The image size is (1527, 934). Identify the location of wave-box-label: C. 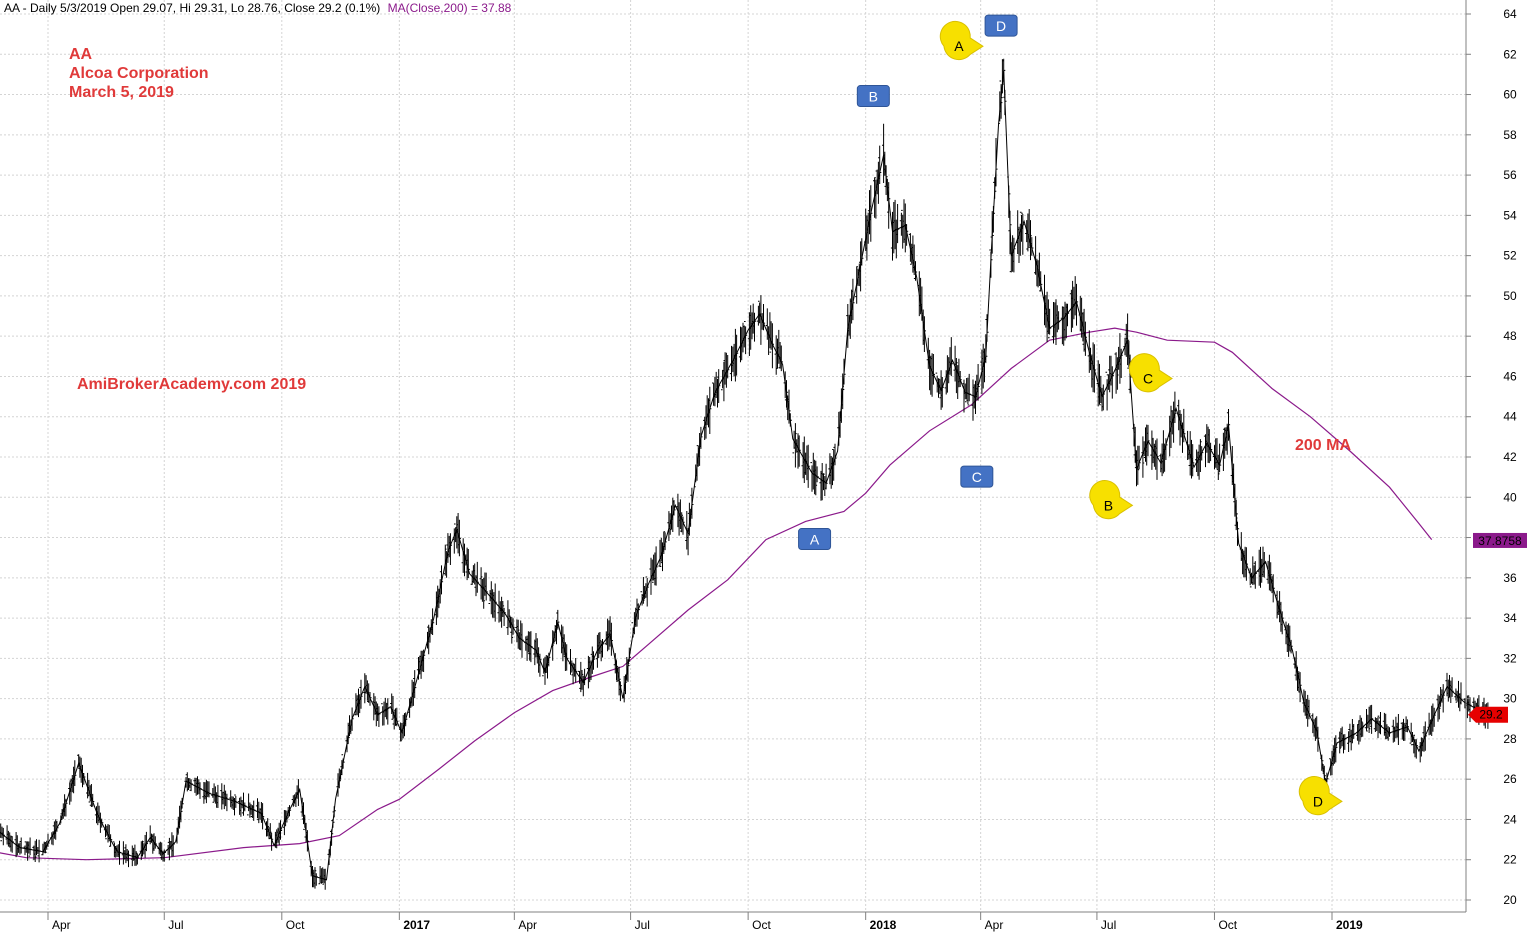
(977, 476).